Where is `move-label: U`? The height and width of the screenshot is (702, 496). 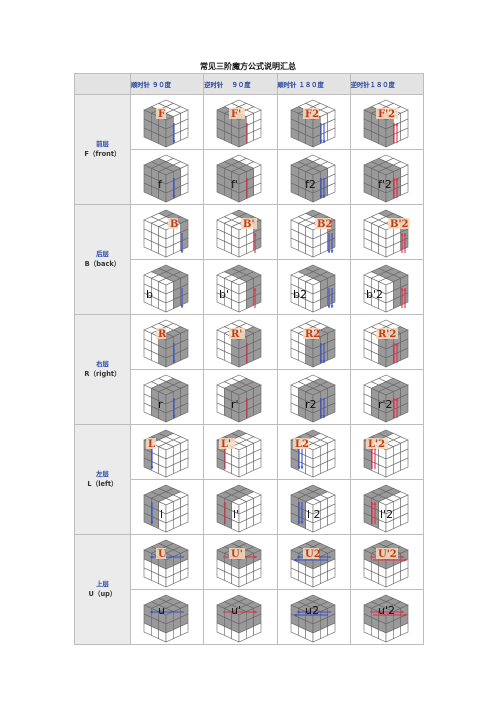 move-label: U is located at coordinates (162, 554).